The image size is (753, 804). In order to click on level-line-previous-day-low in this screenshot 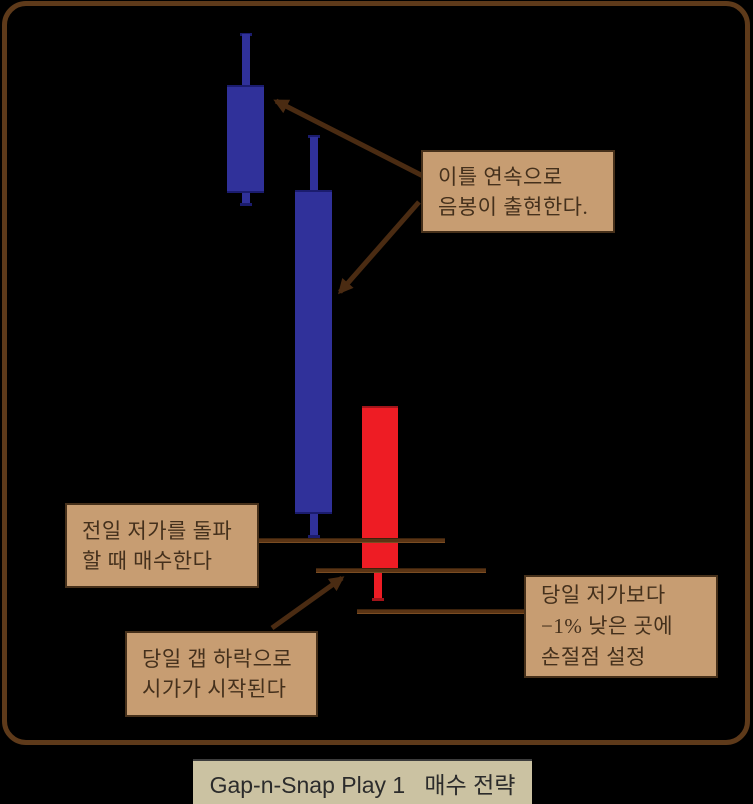, I will do `click(351, 540)`.